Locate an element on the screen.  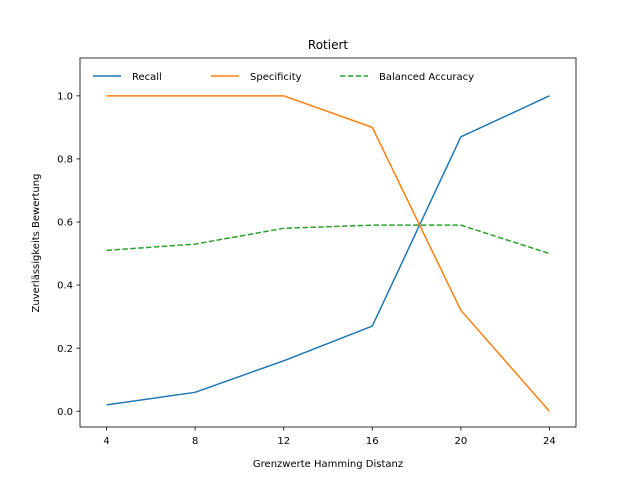
x-tick-label: 16 is located at coordinates (372, 441).